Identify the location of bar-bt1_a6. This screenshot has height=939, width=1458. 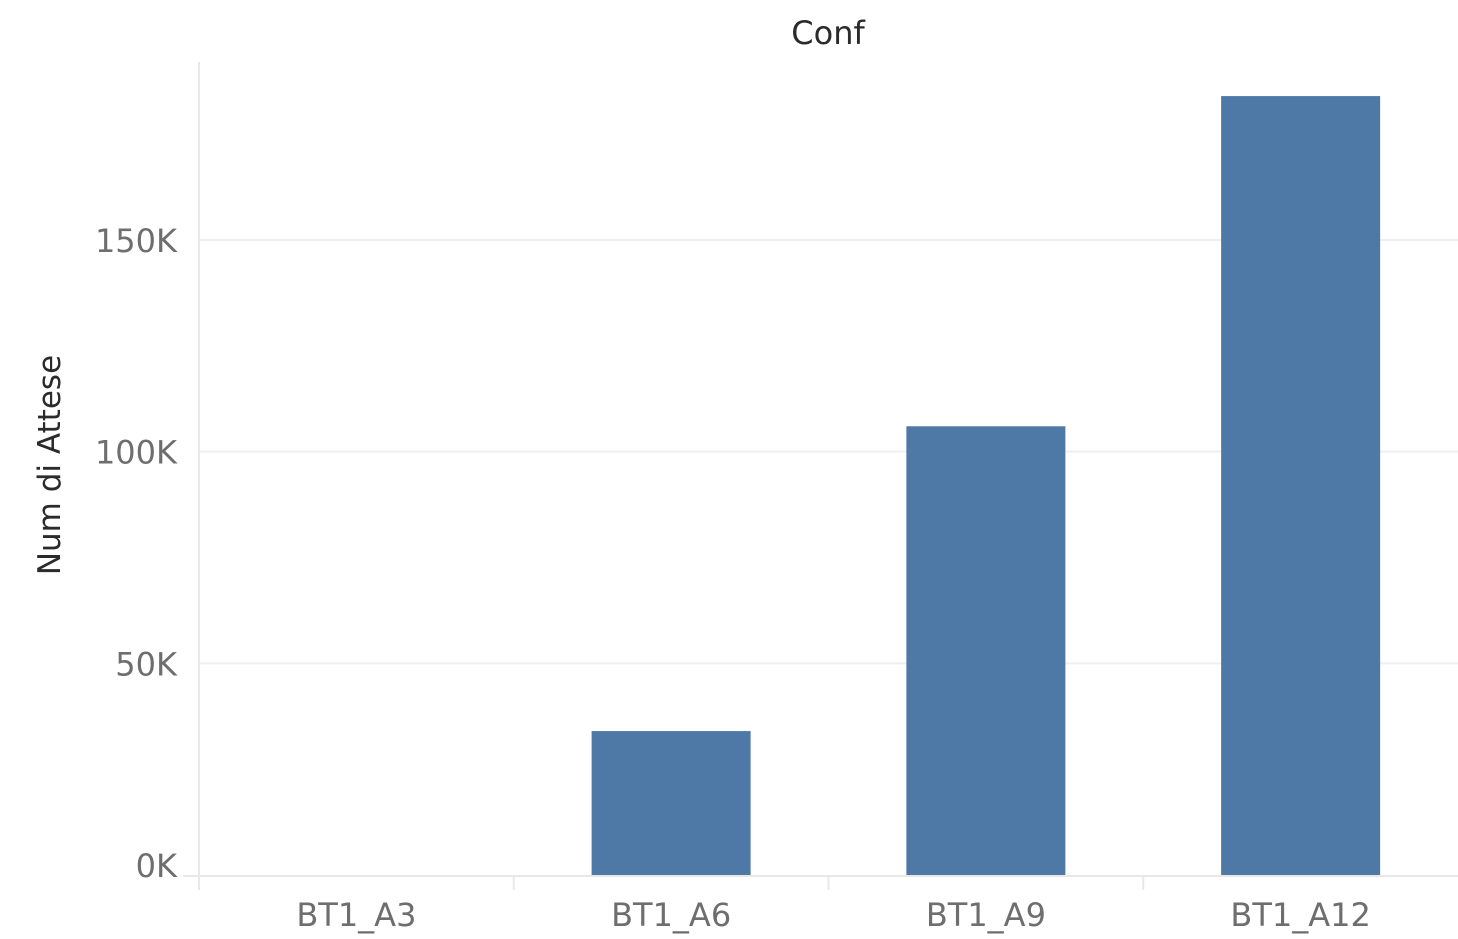
(671, 803).